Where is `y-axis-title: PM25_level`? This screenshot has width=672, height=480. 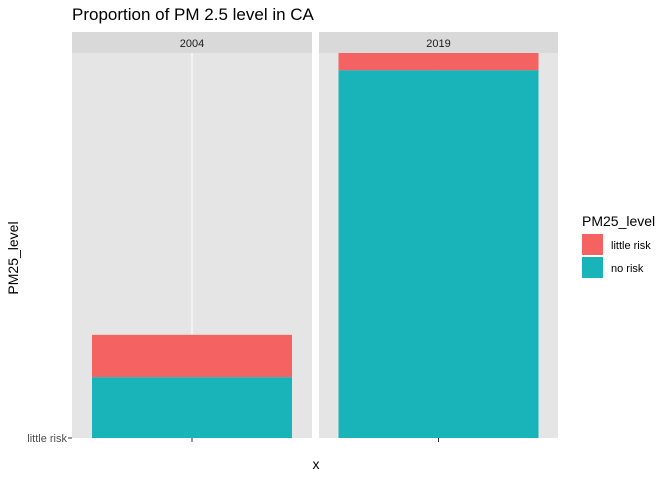 y-axis-title: PM25_level is located at coordinates (13, 257).